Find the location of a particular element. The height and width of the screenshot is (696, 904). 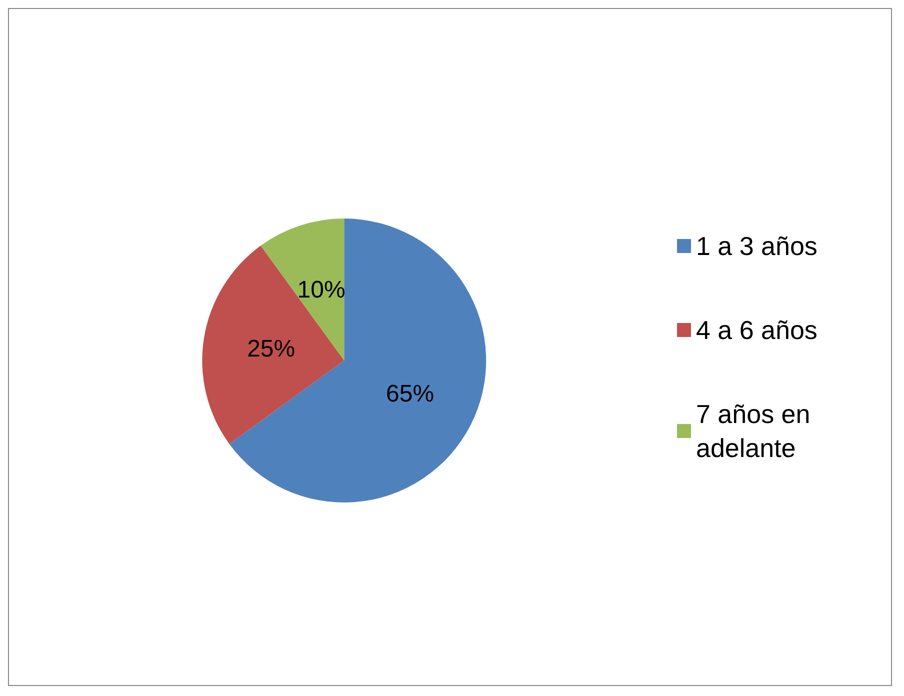

legend-label: 1 a 3 años is located at coordinates (757, 246).